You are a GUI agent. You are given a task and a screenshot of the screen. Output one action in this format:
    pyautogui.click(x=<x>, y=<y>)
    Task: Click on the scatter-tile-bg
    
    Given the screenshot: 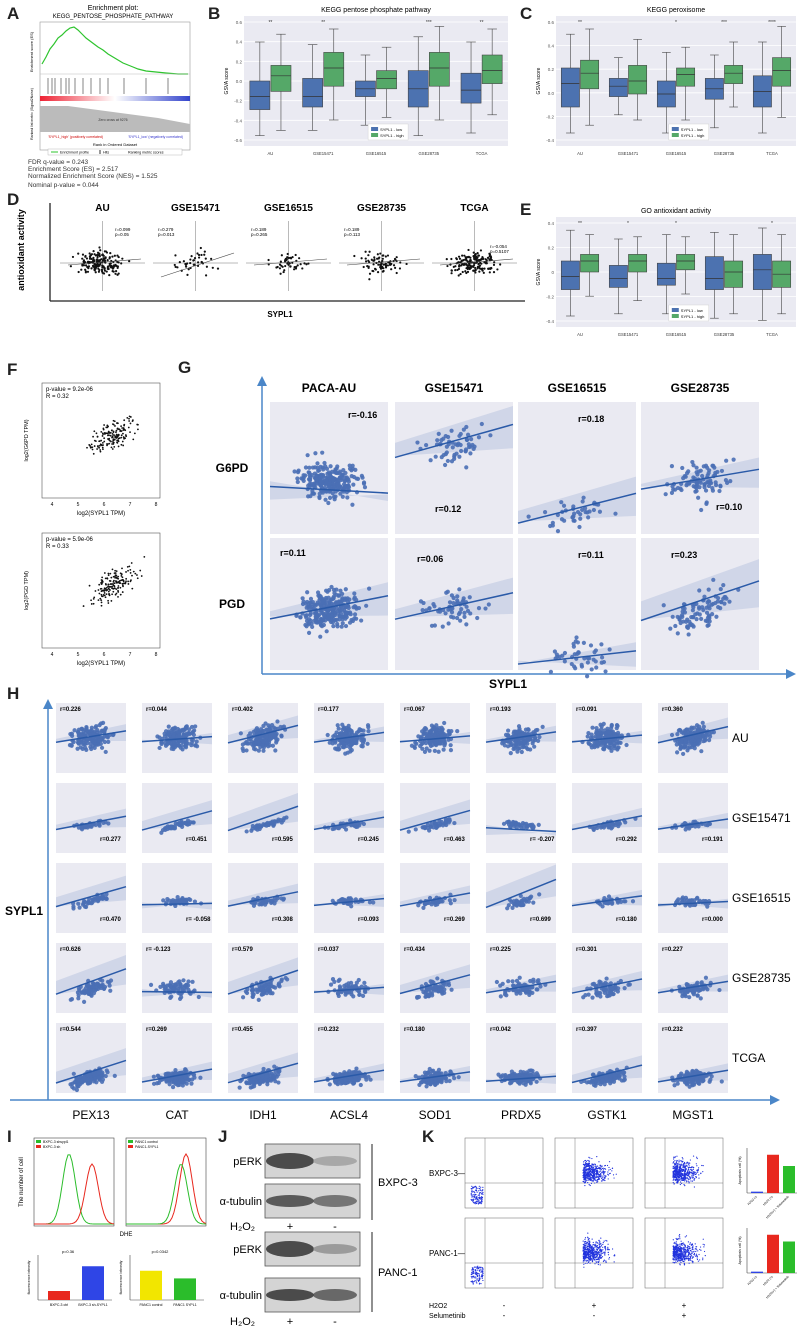 What is the action you would take?
    pyautogui.click(x=177, y=978)
    